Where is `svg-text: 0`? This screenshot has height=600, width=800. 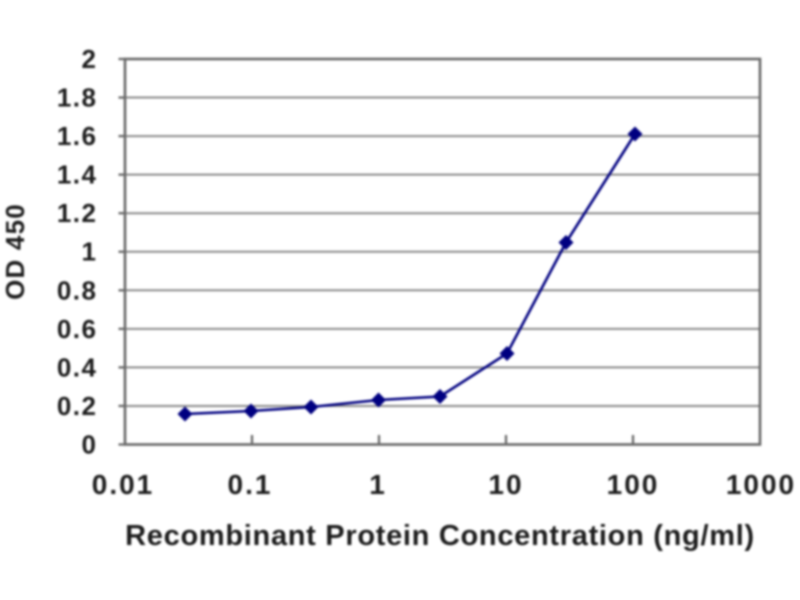 svg-text: 0 is located at coordinates (90, 445).